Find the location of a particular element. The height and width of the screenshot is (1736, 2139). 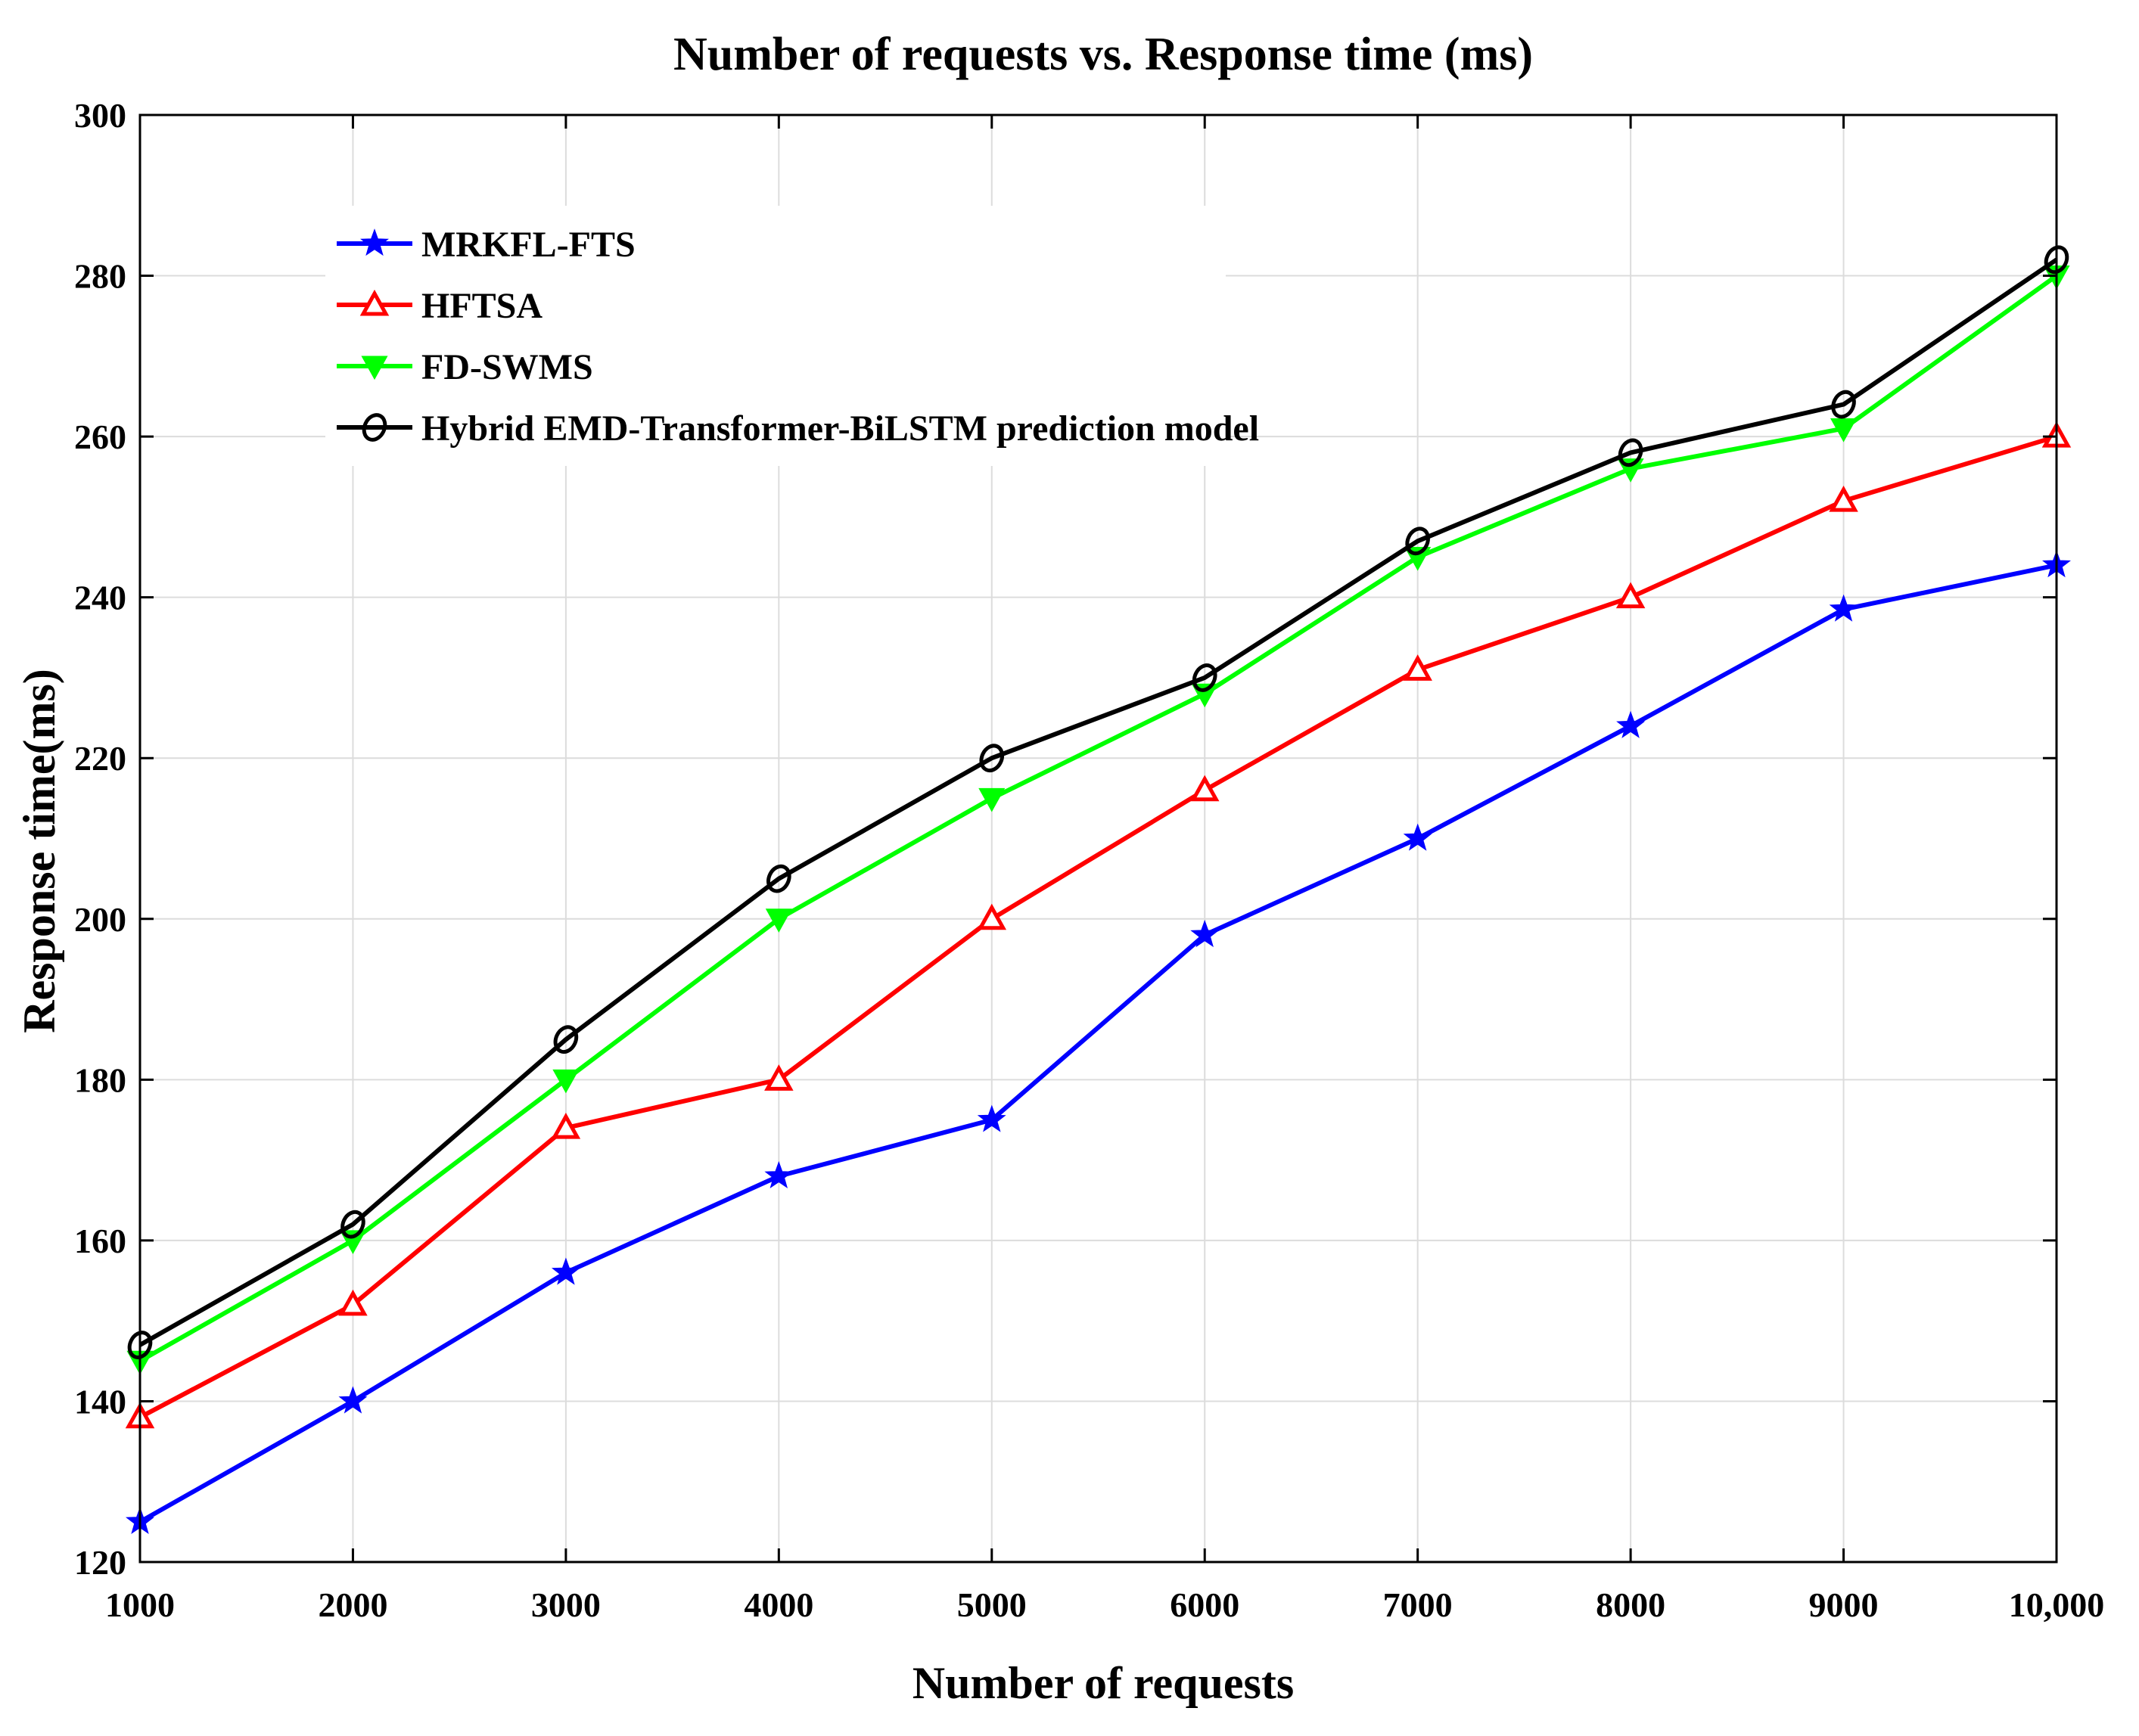

x-tick-label: 2000 is located at coordinates (352, 1604).